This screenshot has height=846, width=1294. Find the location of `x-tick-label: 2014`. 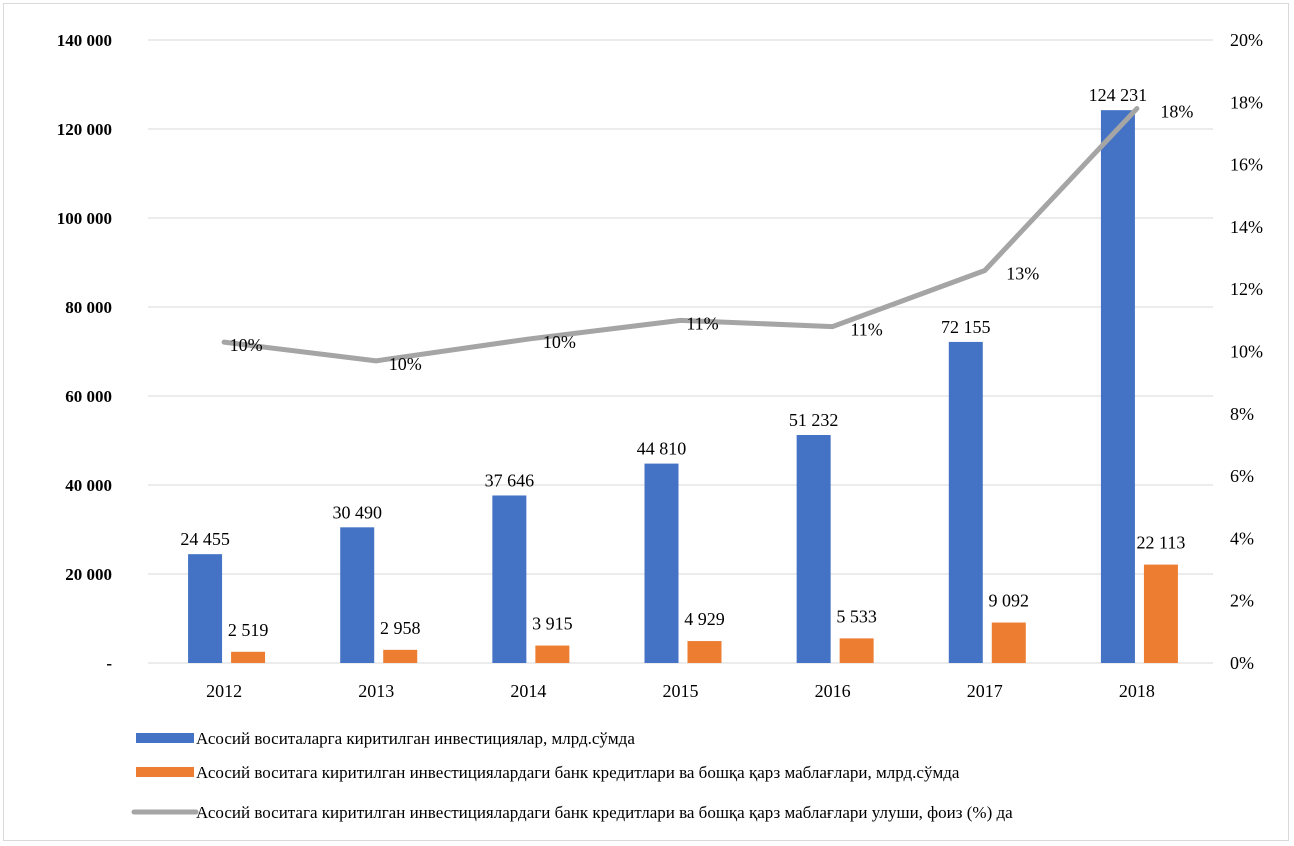

x-tick-label: 2014 is located at coordinates (528, 691).